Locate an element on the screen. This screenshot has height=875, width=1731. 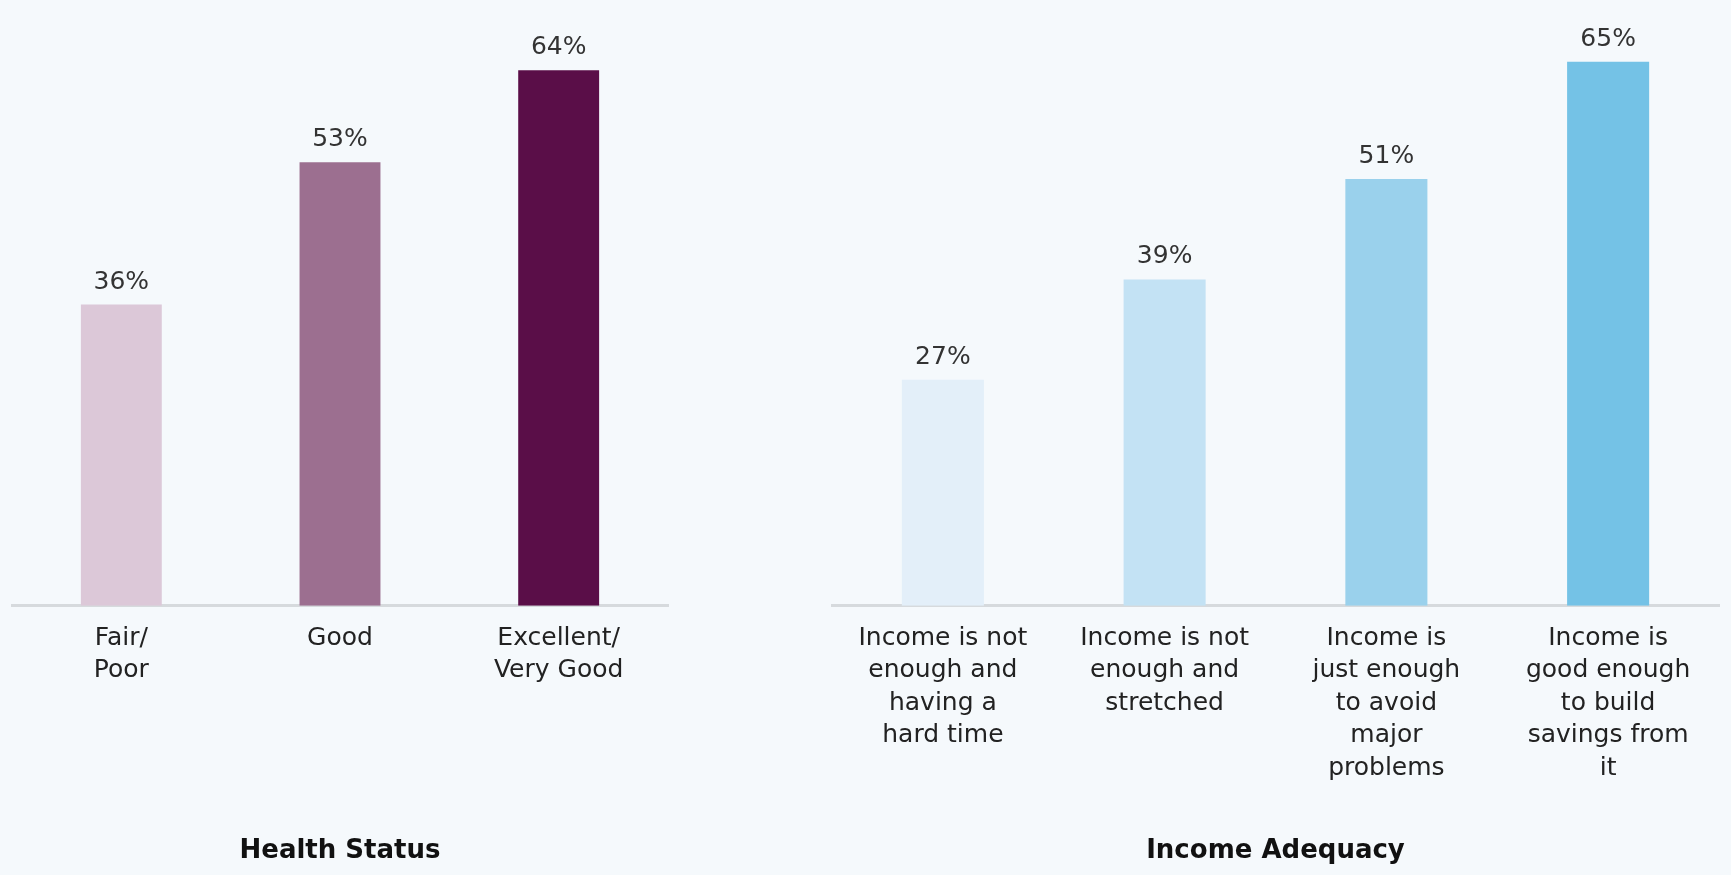
data-label: 36% is located at coordinates (121, 280).